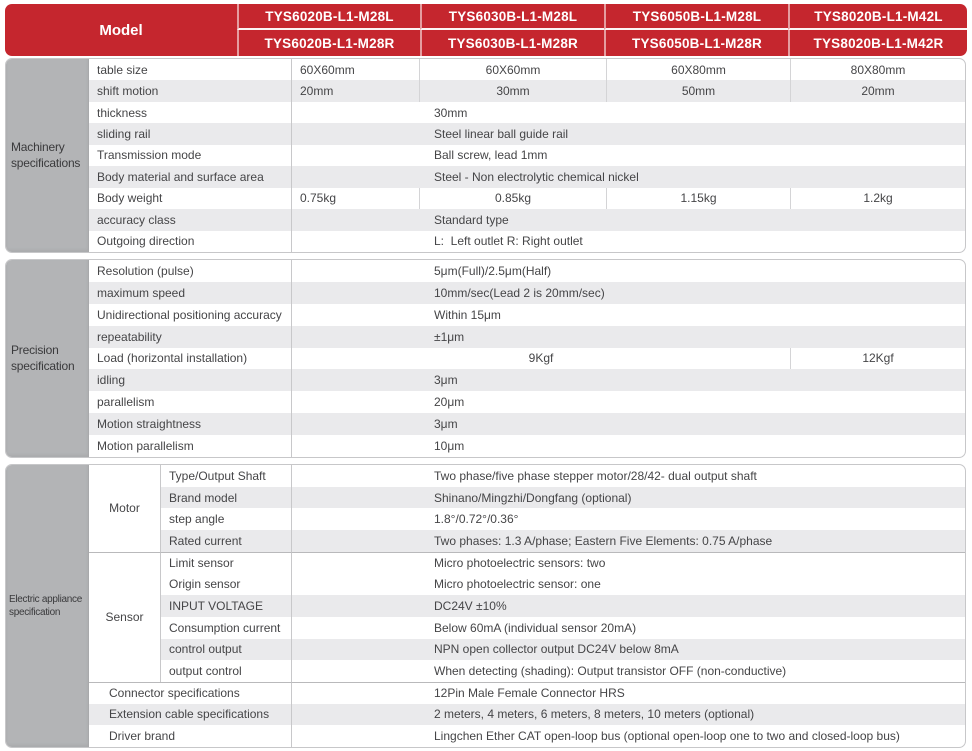 The width and height of the screenshot is (972, 751). I want to click on spec-value: 12Kgf, so click(877, 358).